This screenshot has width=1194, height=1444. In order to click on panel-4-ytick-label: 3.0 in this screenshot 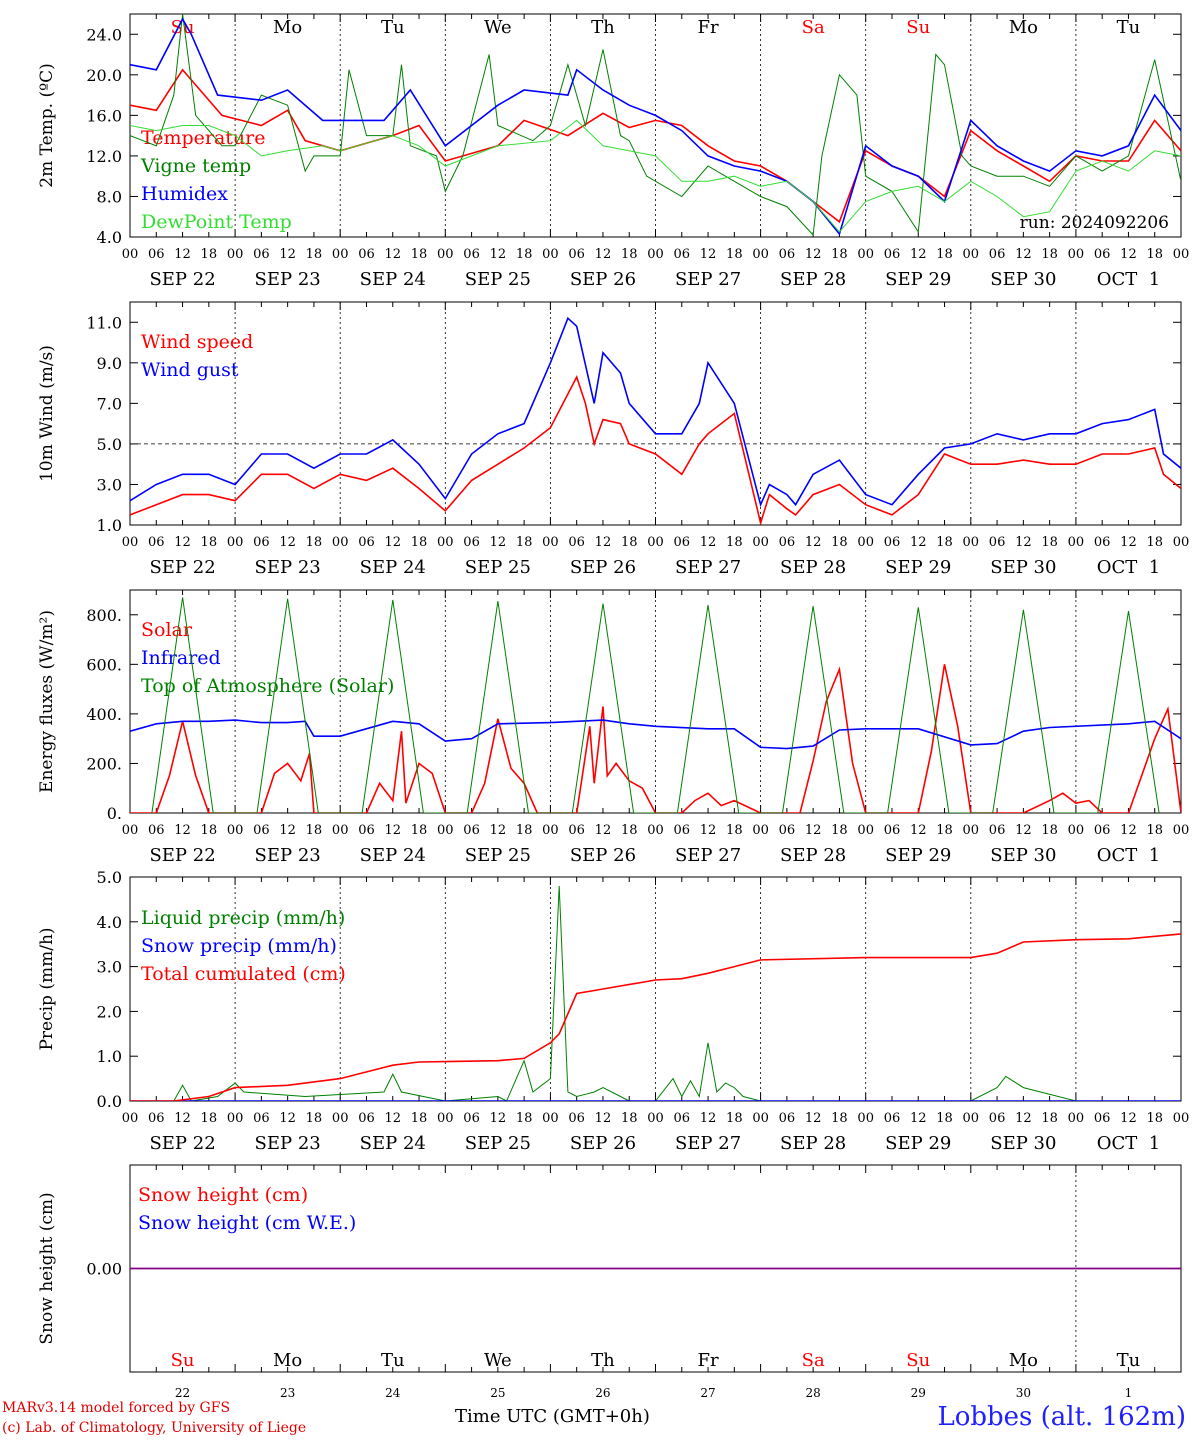, I will do `click(109, 967)`.